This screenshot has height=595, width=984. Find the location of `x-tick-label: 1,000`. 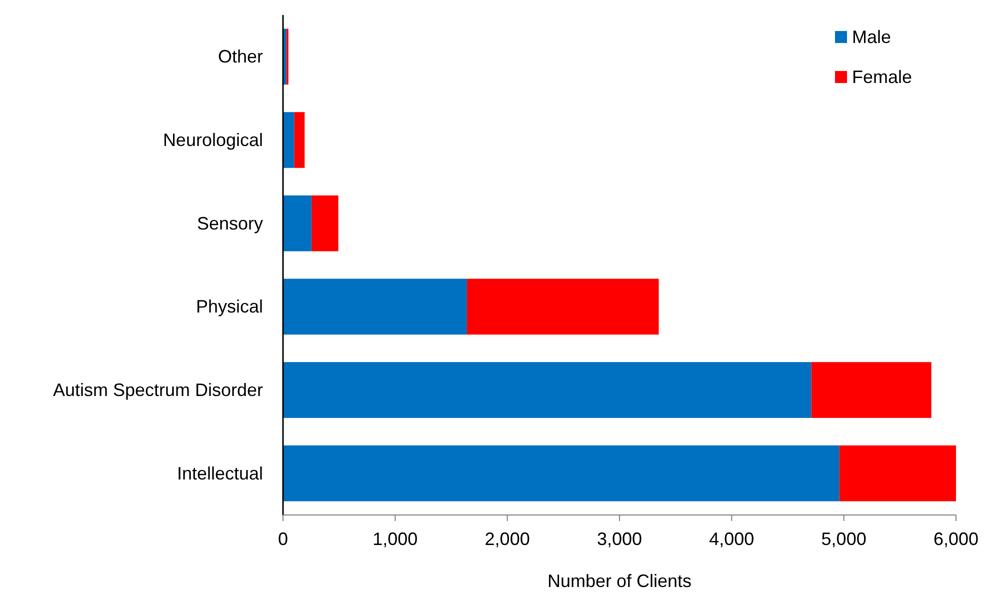

x-tick-label: 1,000 is located at coordinates (395, 539).